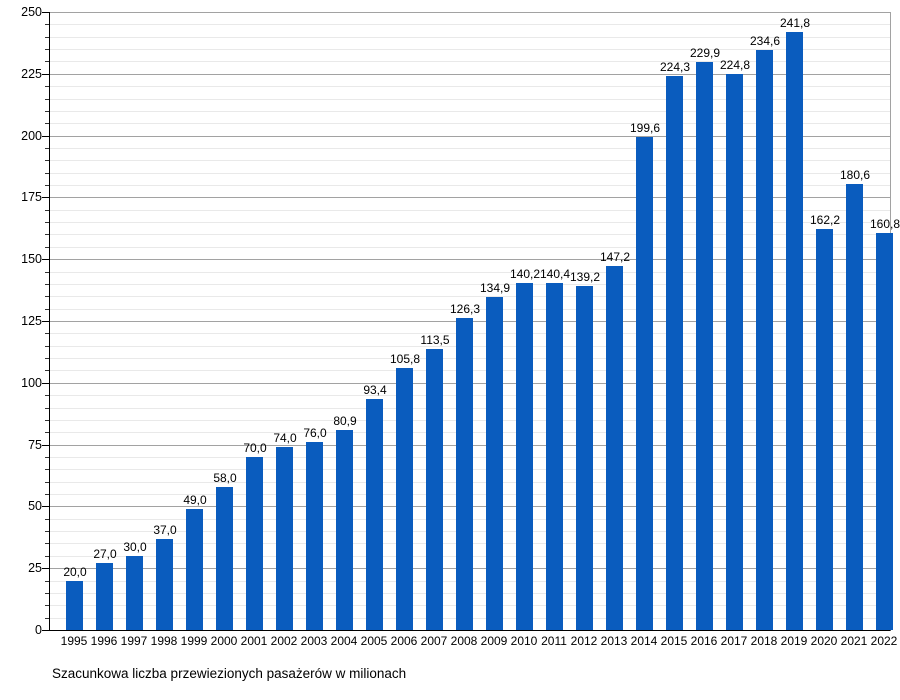  I want to click on y-tick-label: 125, so click(31, 321).